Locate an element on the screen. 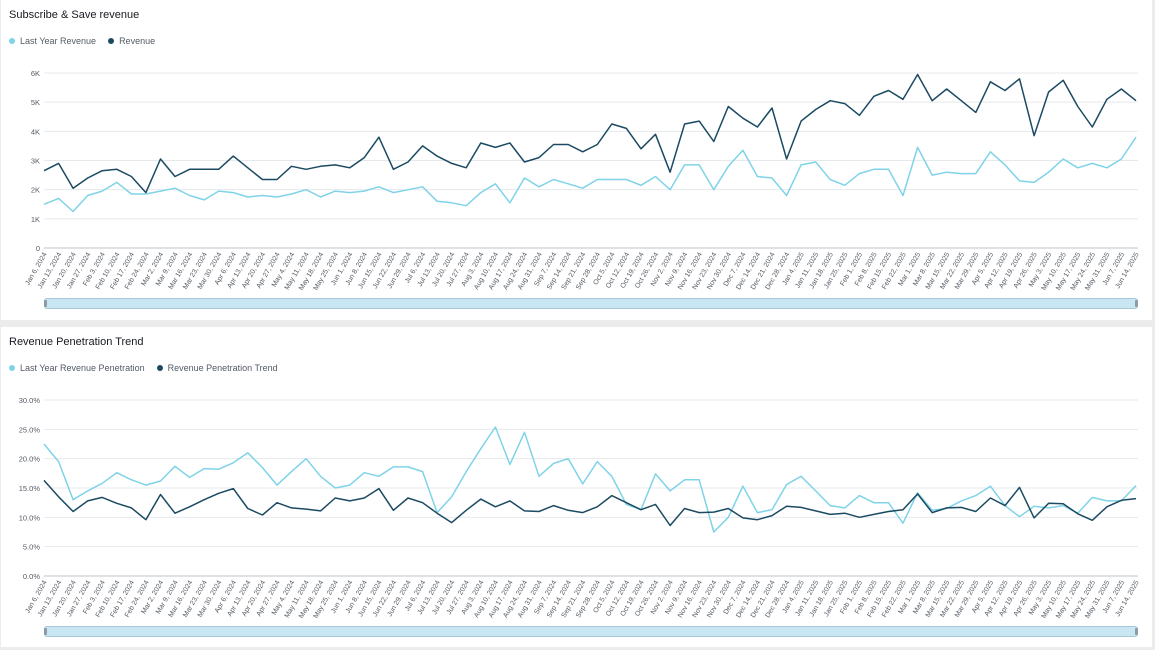 This screenshot has height=650, width=1155. legend-label: Last Year Revenue Penetration is located at coordinates (82, 368).